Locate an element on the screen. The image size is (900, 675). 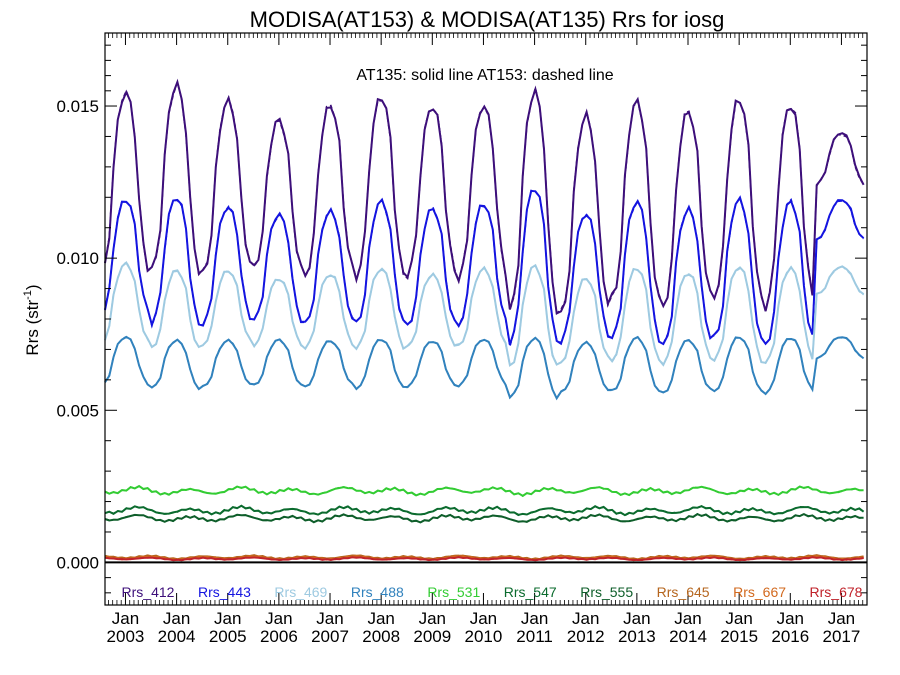
x-tick-label-year: 2004 is located at coordinates (177, 636).